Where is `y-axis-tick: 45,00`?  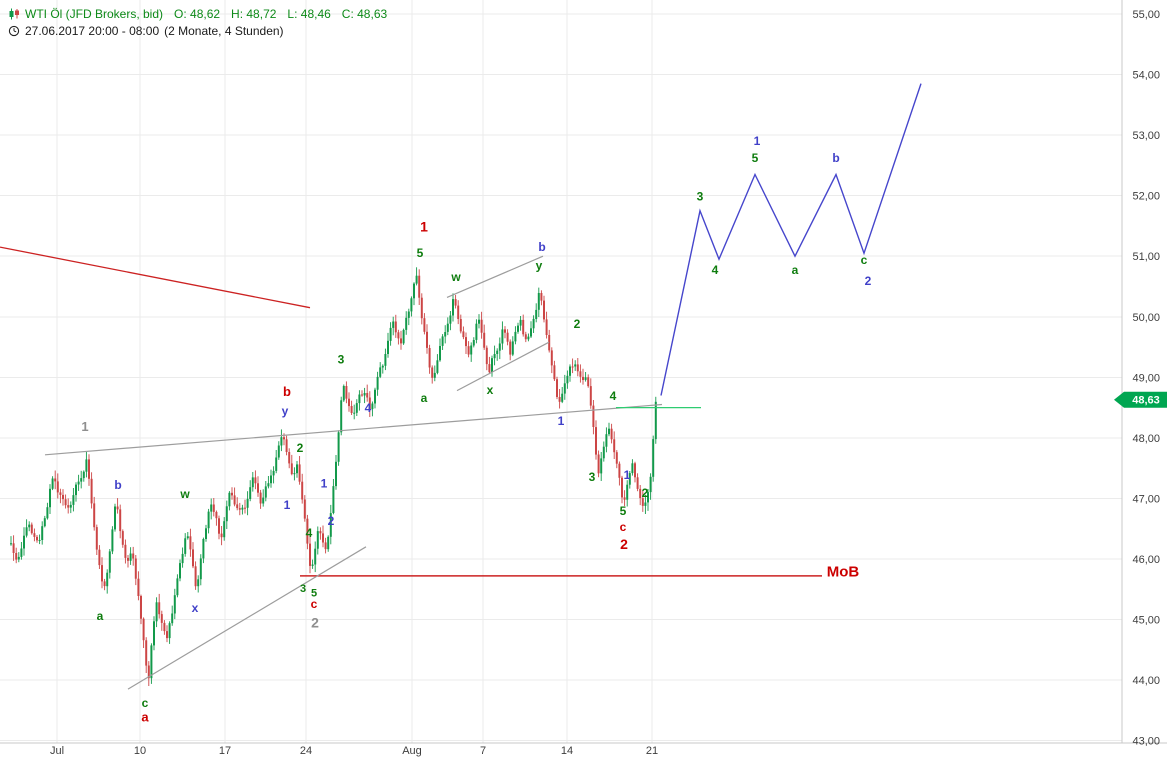 y-axis-tick: 45,00 is located at coordinates (1146, 621).